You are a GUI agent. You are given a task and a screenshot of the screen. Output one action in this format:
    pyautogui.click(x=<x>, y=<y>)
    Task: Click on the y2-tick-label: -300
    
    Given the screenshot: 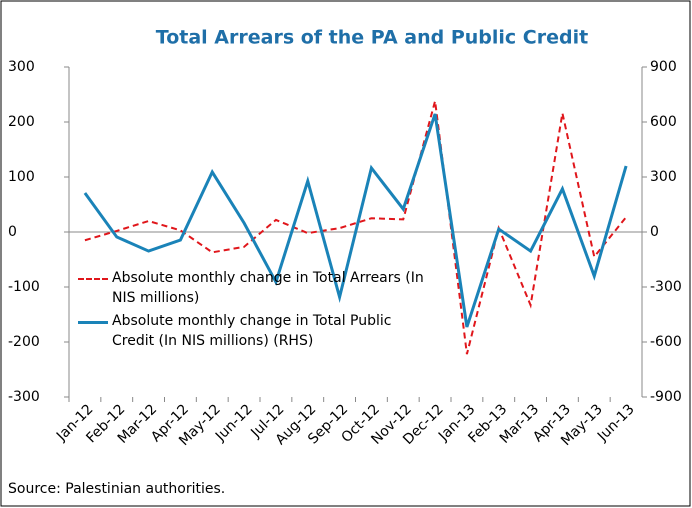 What is the action you would take?
    pyautogui.click(x=666, y=287)
    